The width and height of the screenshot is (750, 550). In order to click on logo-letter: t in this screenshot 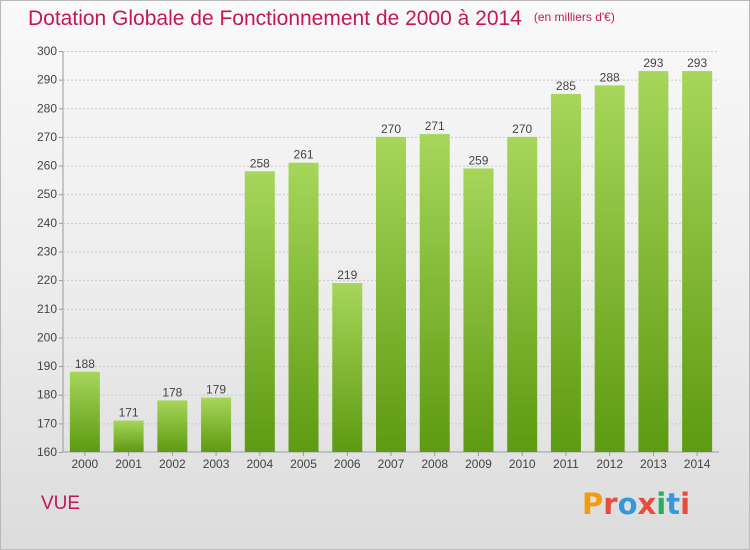, I will do `click(673, 504)`.